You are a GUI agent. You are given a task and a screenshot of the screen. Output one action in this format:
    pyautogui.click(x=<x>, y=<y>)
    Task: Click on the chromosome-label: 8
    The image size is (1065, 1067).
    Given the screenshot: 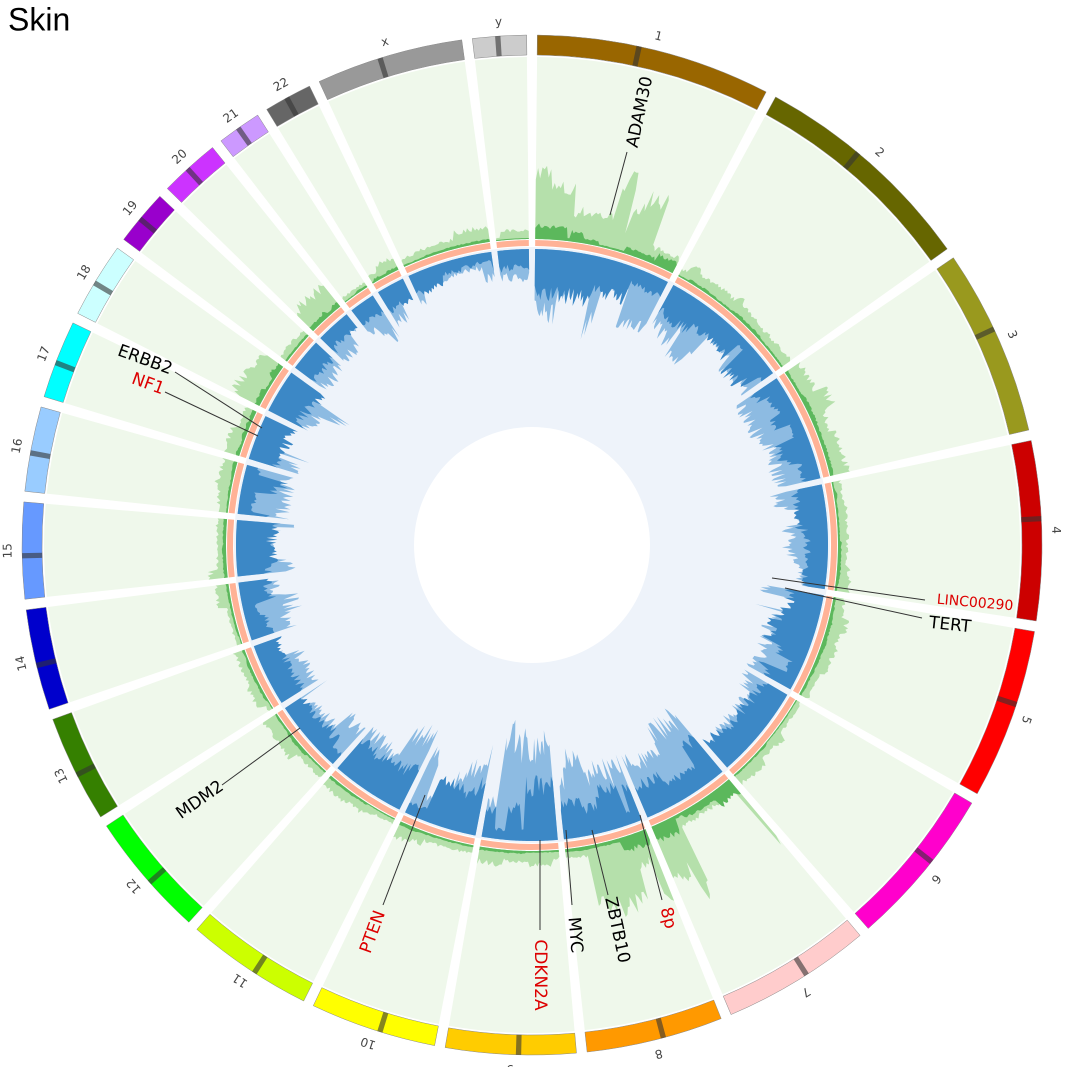 What is the action you would take?
    pyautogui.click(x=658, y=1053)
    